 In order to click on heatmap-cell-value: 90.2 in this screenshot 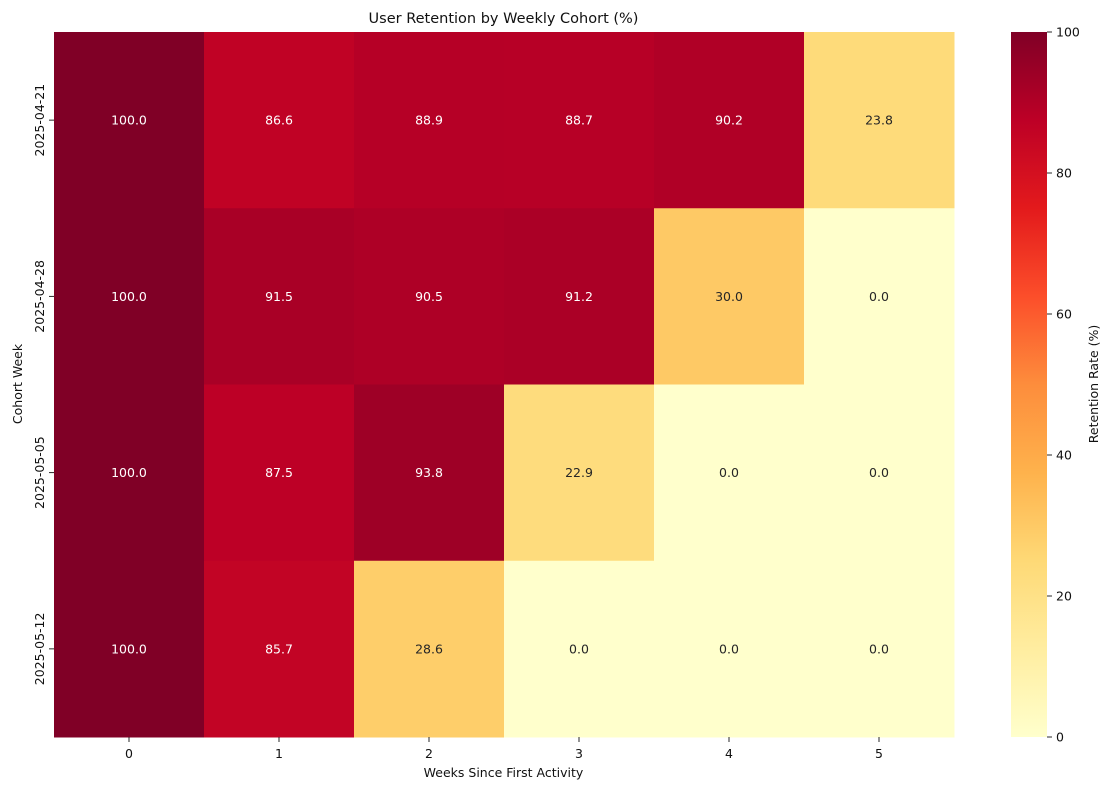, I will do `click(729, 120)`.